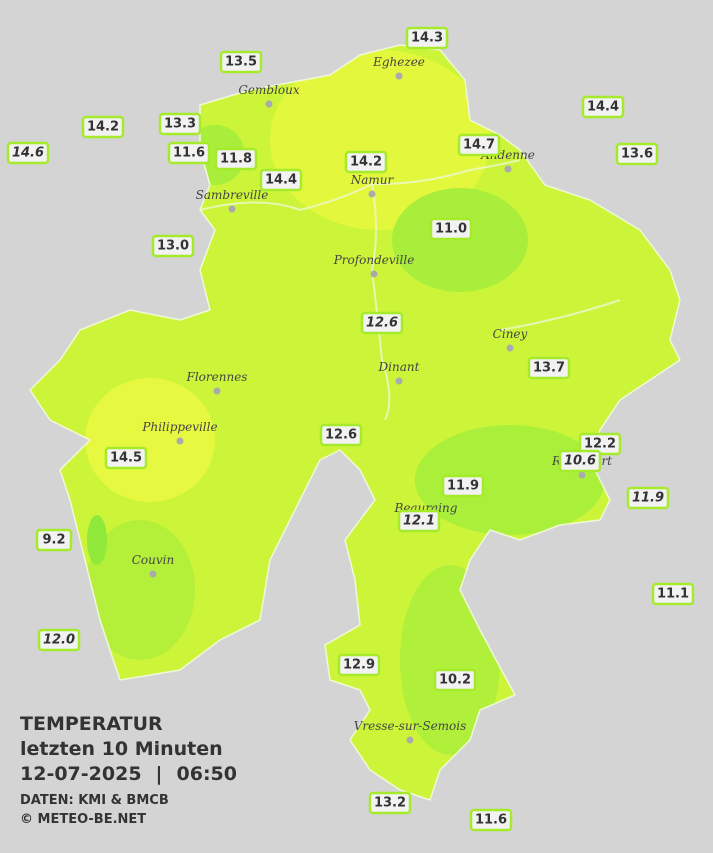 This screenshot has height=853, width=713. I want to click on station-value: 13.5, so click(241, 62).